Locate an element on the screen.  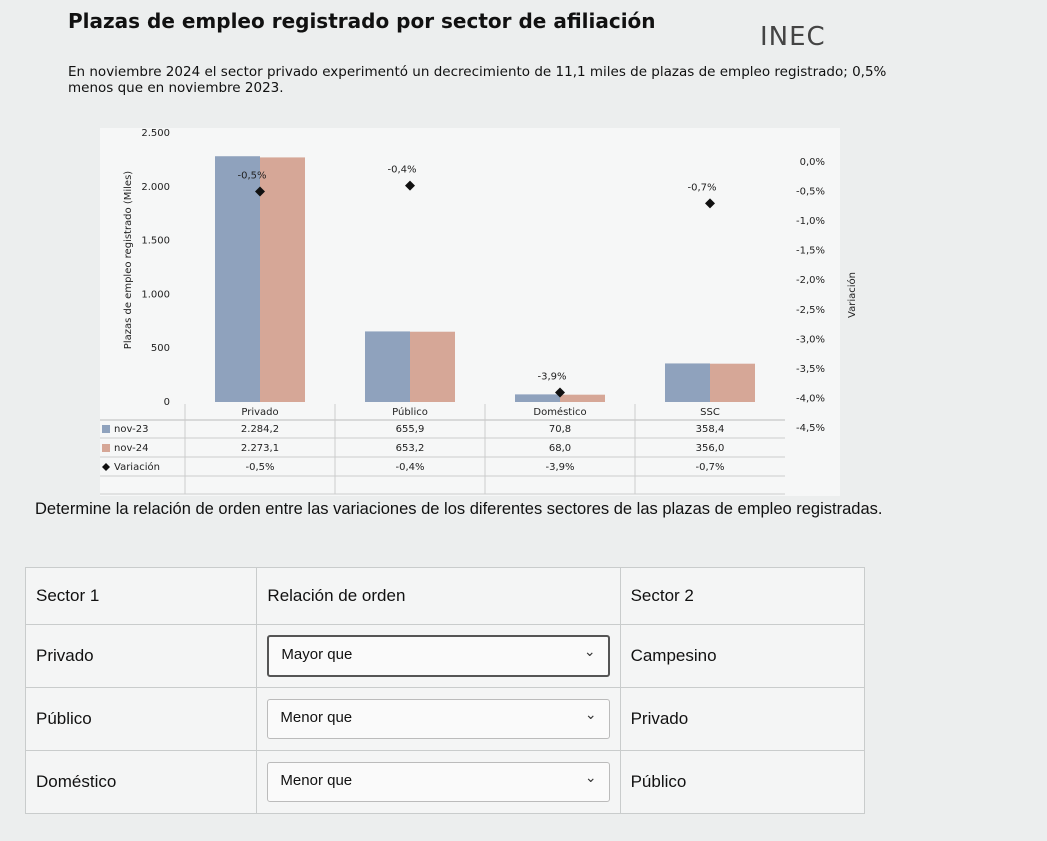
y2-tick-label: -3,5% is located at coordinates (810, 369).